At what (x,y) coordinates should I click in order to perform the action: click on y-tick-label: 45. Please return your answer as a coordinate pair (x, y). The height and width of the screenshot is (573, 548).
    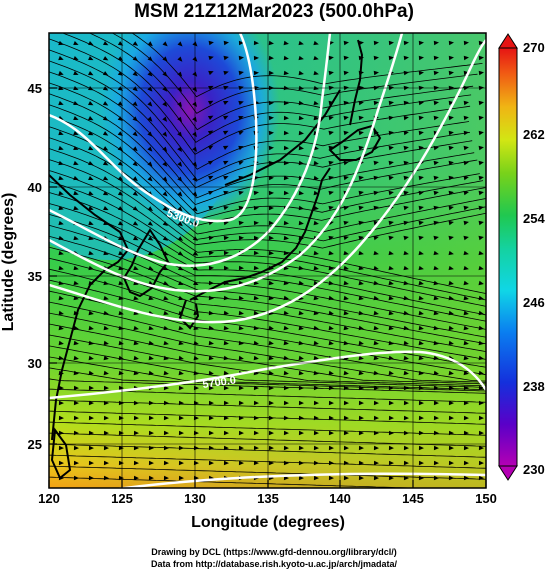
    Looking at the image, I should click on (35, 88).